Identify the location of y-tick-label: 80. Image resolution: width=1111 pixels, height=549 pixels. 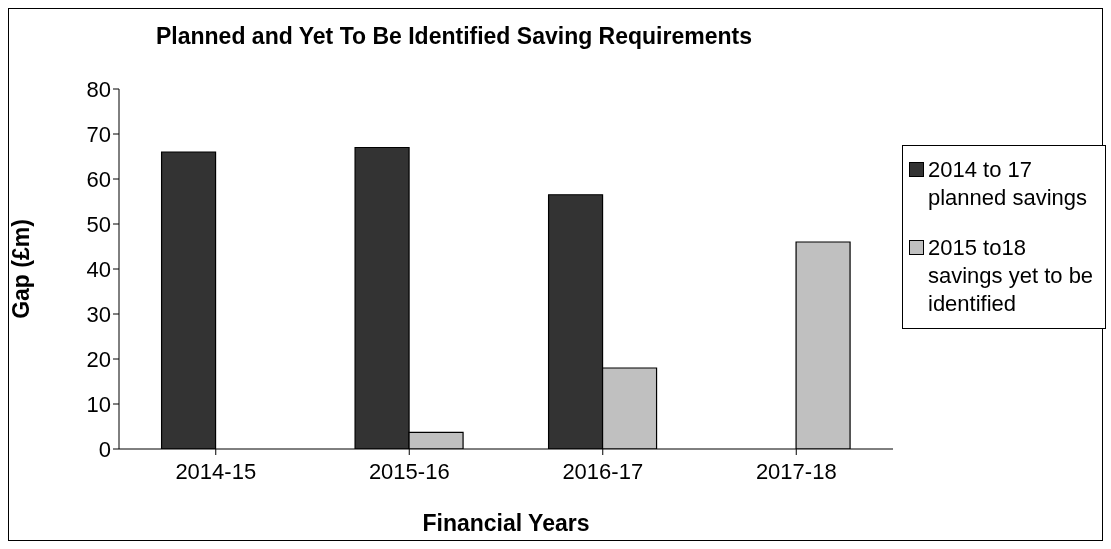
(98, 89).